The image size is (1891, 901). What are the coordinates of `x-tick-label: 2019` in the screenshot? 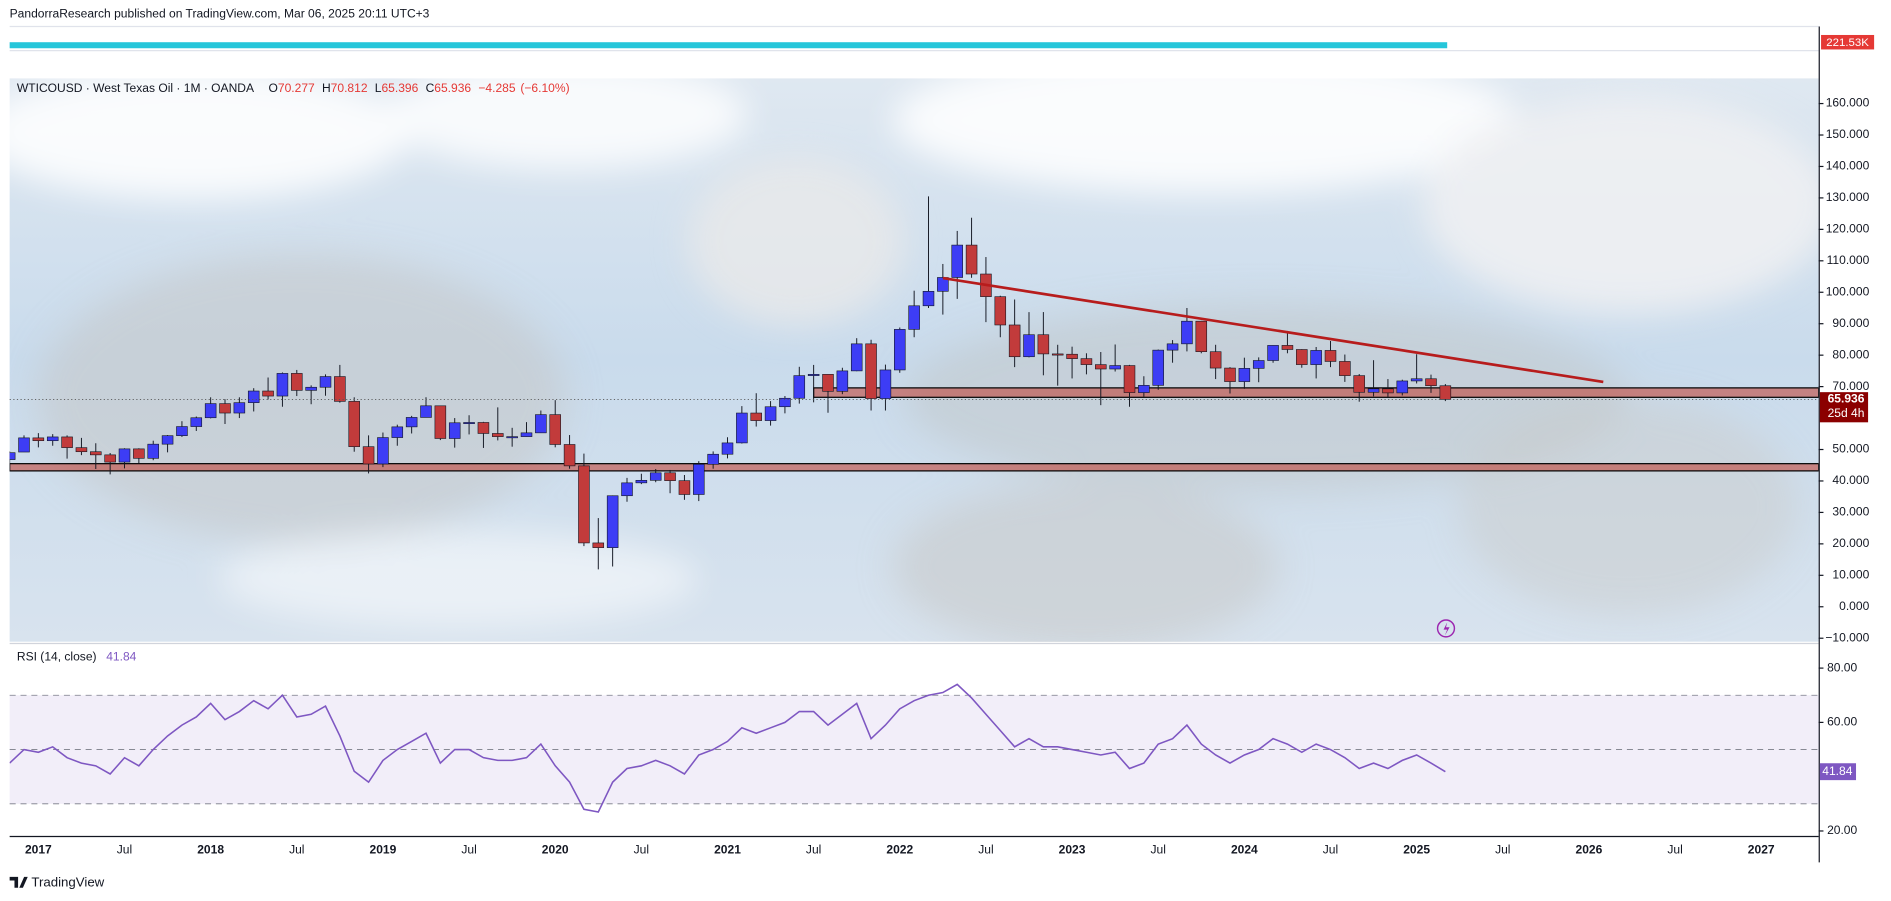 It's located at (383, 850).